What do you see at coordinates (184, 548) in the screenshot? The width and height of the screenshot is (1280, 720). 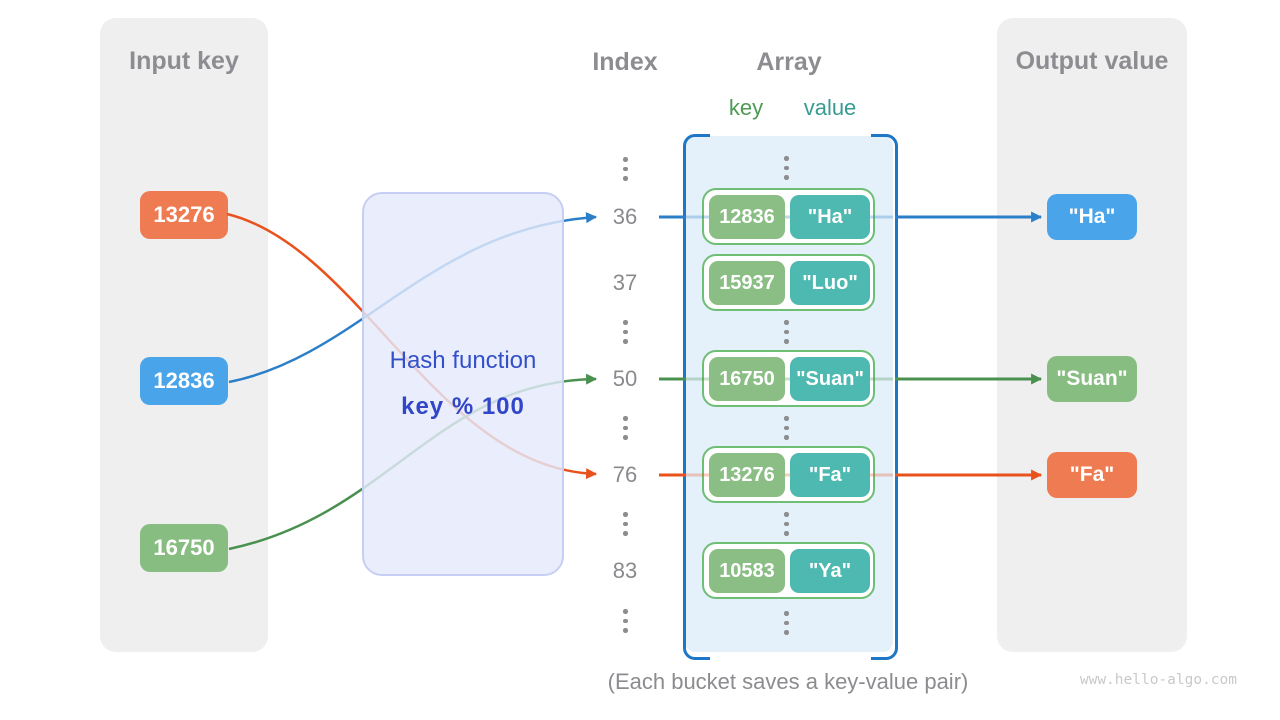 I see `input-key-16750: 16750` at bounding box center [184, 548].